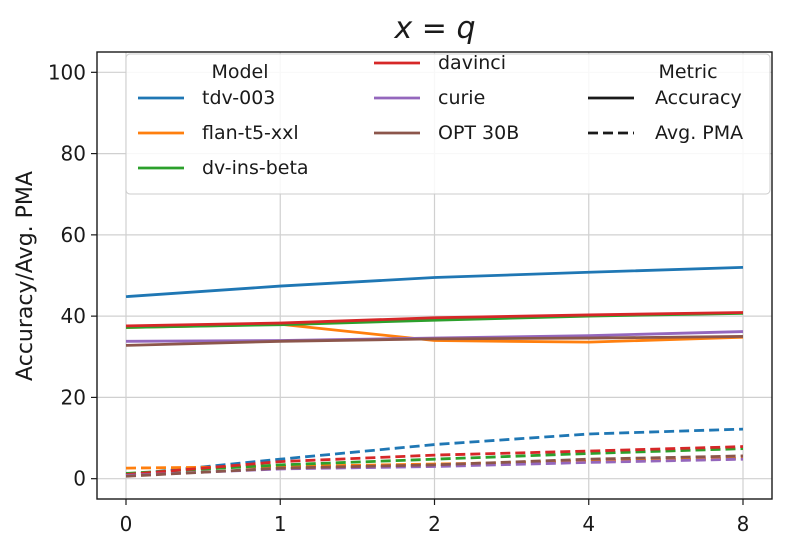  Describe the element at coordinates (588, 524) in the screenshot. I see `x-tick-label: 4` at that location.